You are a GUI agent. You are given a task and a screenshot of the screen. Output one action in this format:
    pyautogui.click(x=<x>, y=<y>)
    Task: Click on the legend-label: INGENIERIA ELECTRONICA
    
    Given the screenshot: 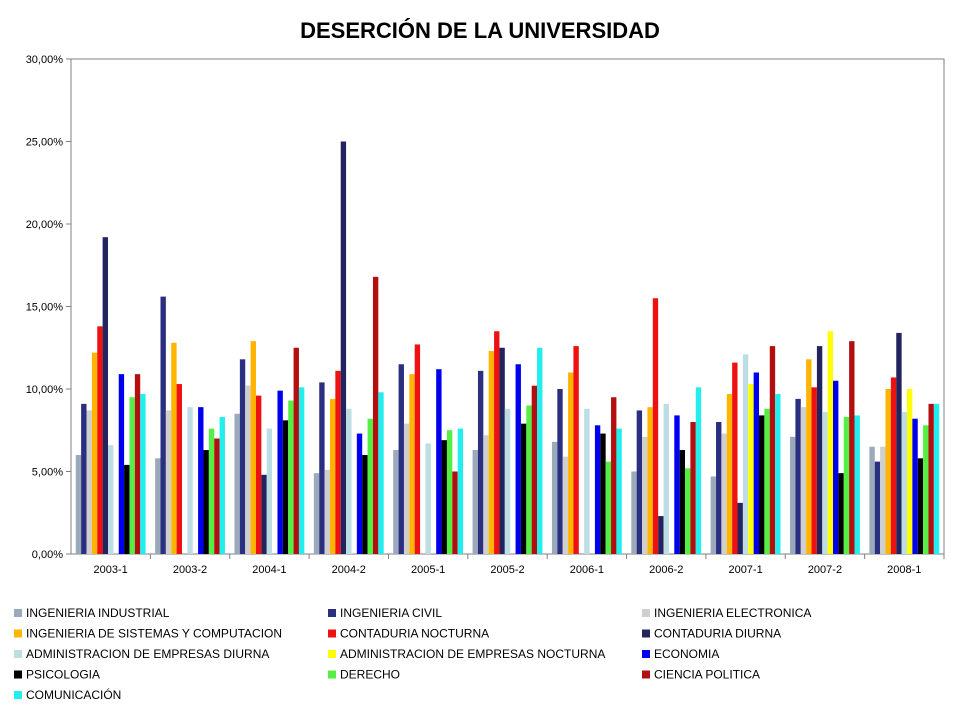 What is the action you would take?
    pyautogui.click(x=732, y=613)
    